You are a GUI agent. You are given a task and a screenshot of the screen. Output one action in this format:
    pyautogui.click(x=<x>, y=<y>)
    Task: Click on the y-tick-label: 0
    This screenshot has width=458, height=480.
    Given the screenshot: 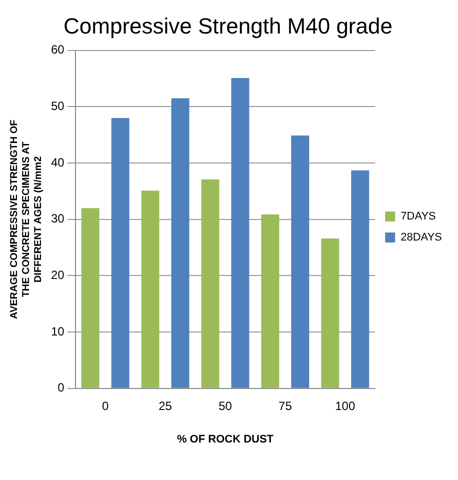 What is the action you would take?
    pyautogui.click(x=61, y=387)
    